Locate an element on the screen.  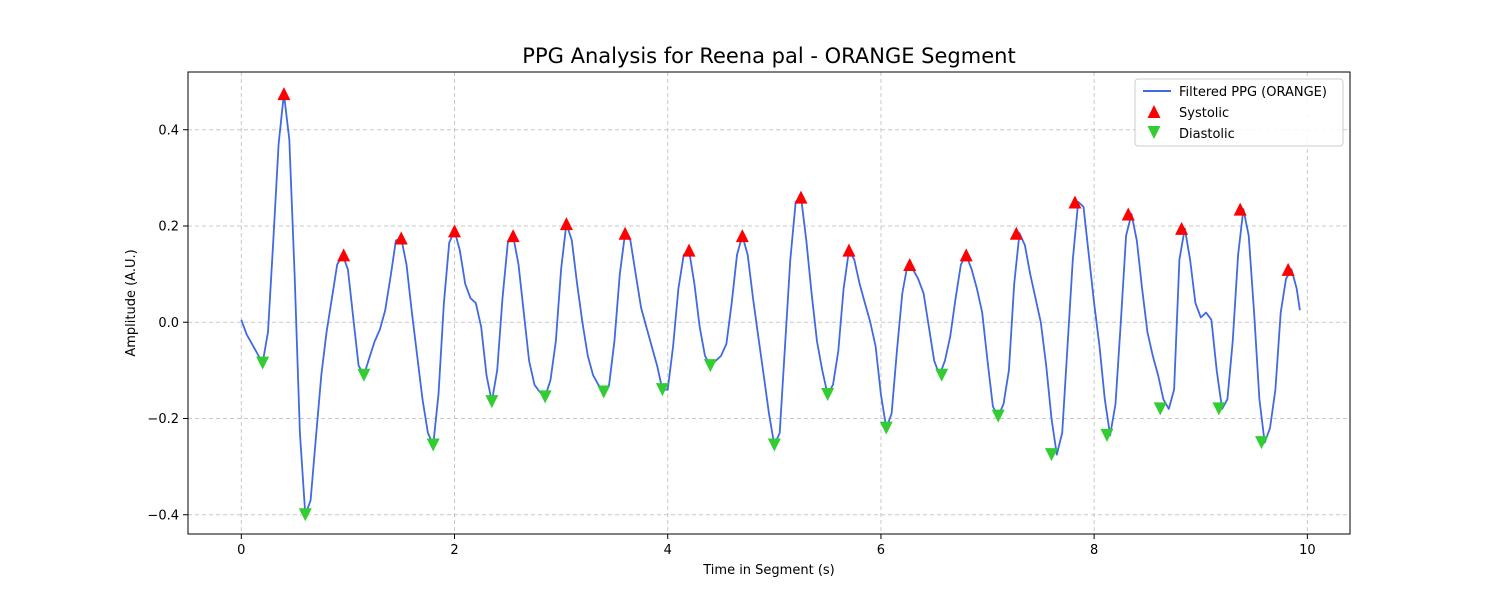
legend-diastolic-marker is located at coordinates (1154, 132).